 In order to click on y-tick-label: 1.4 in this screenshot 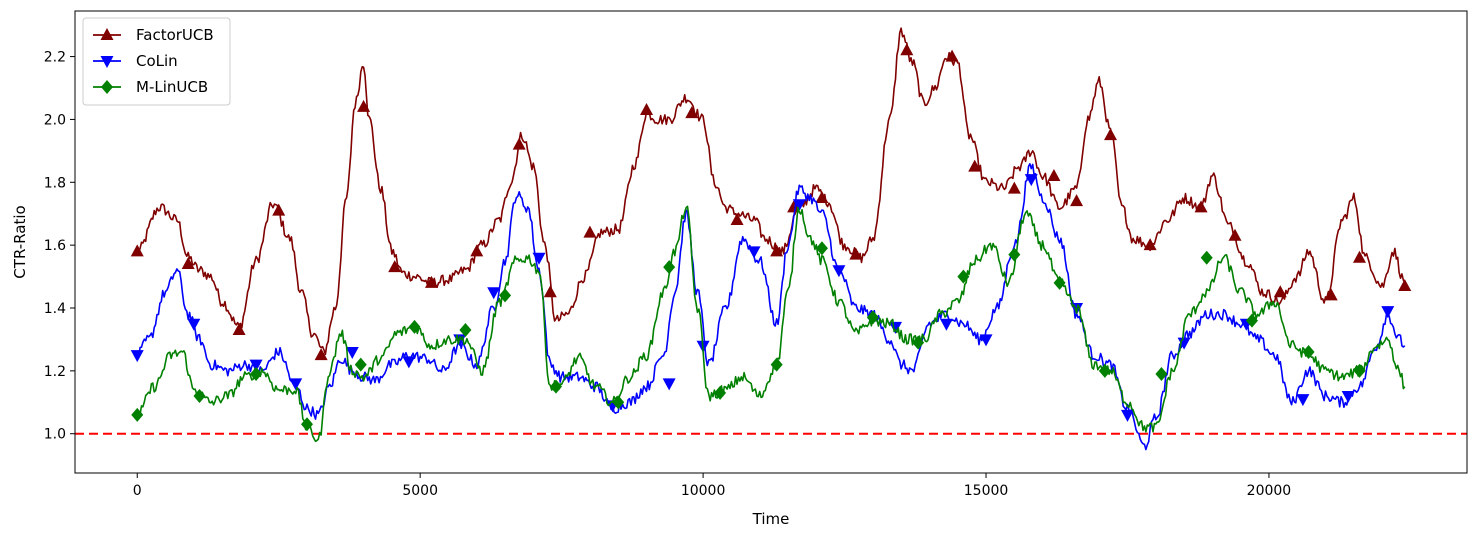, I will do `click(55, 309)`.